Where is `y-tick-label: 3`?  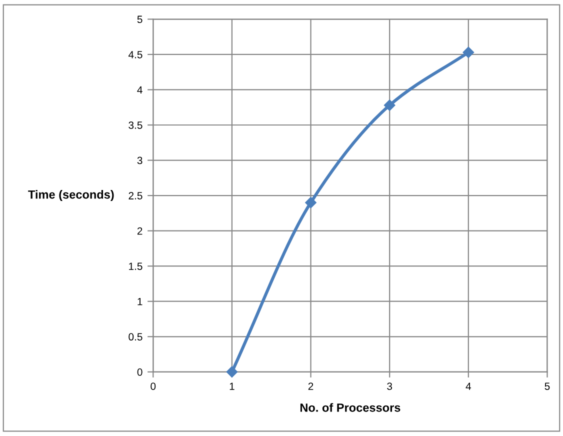
y-tick-label: 3 is located at coordinates (139, 160).